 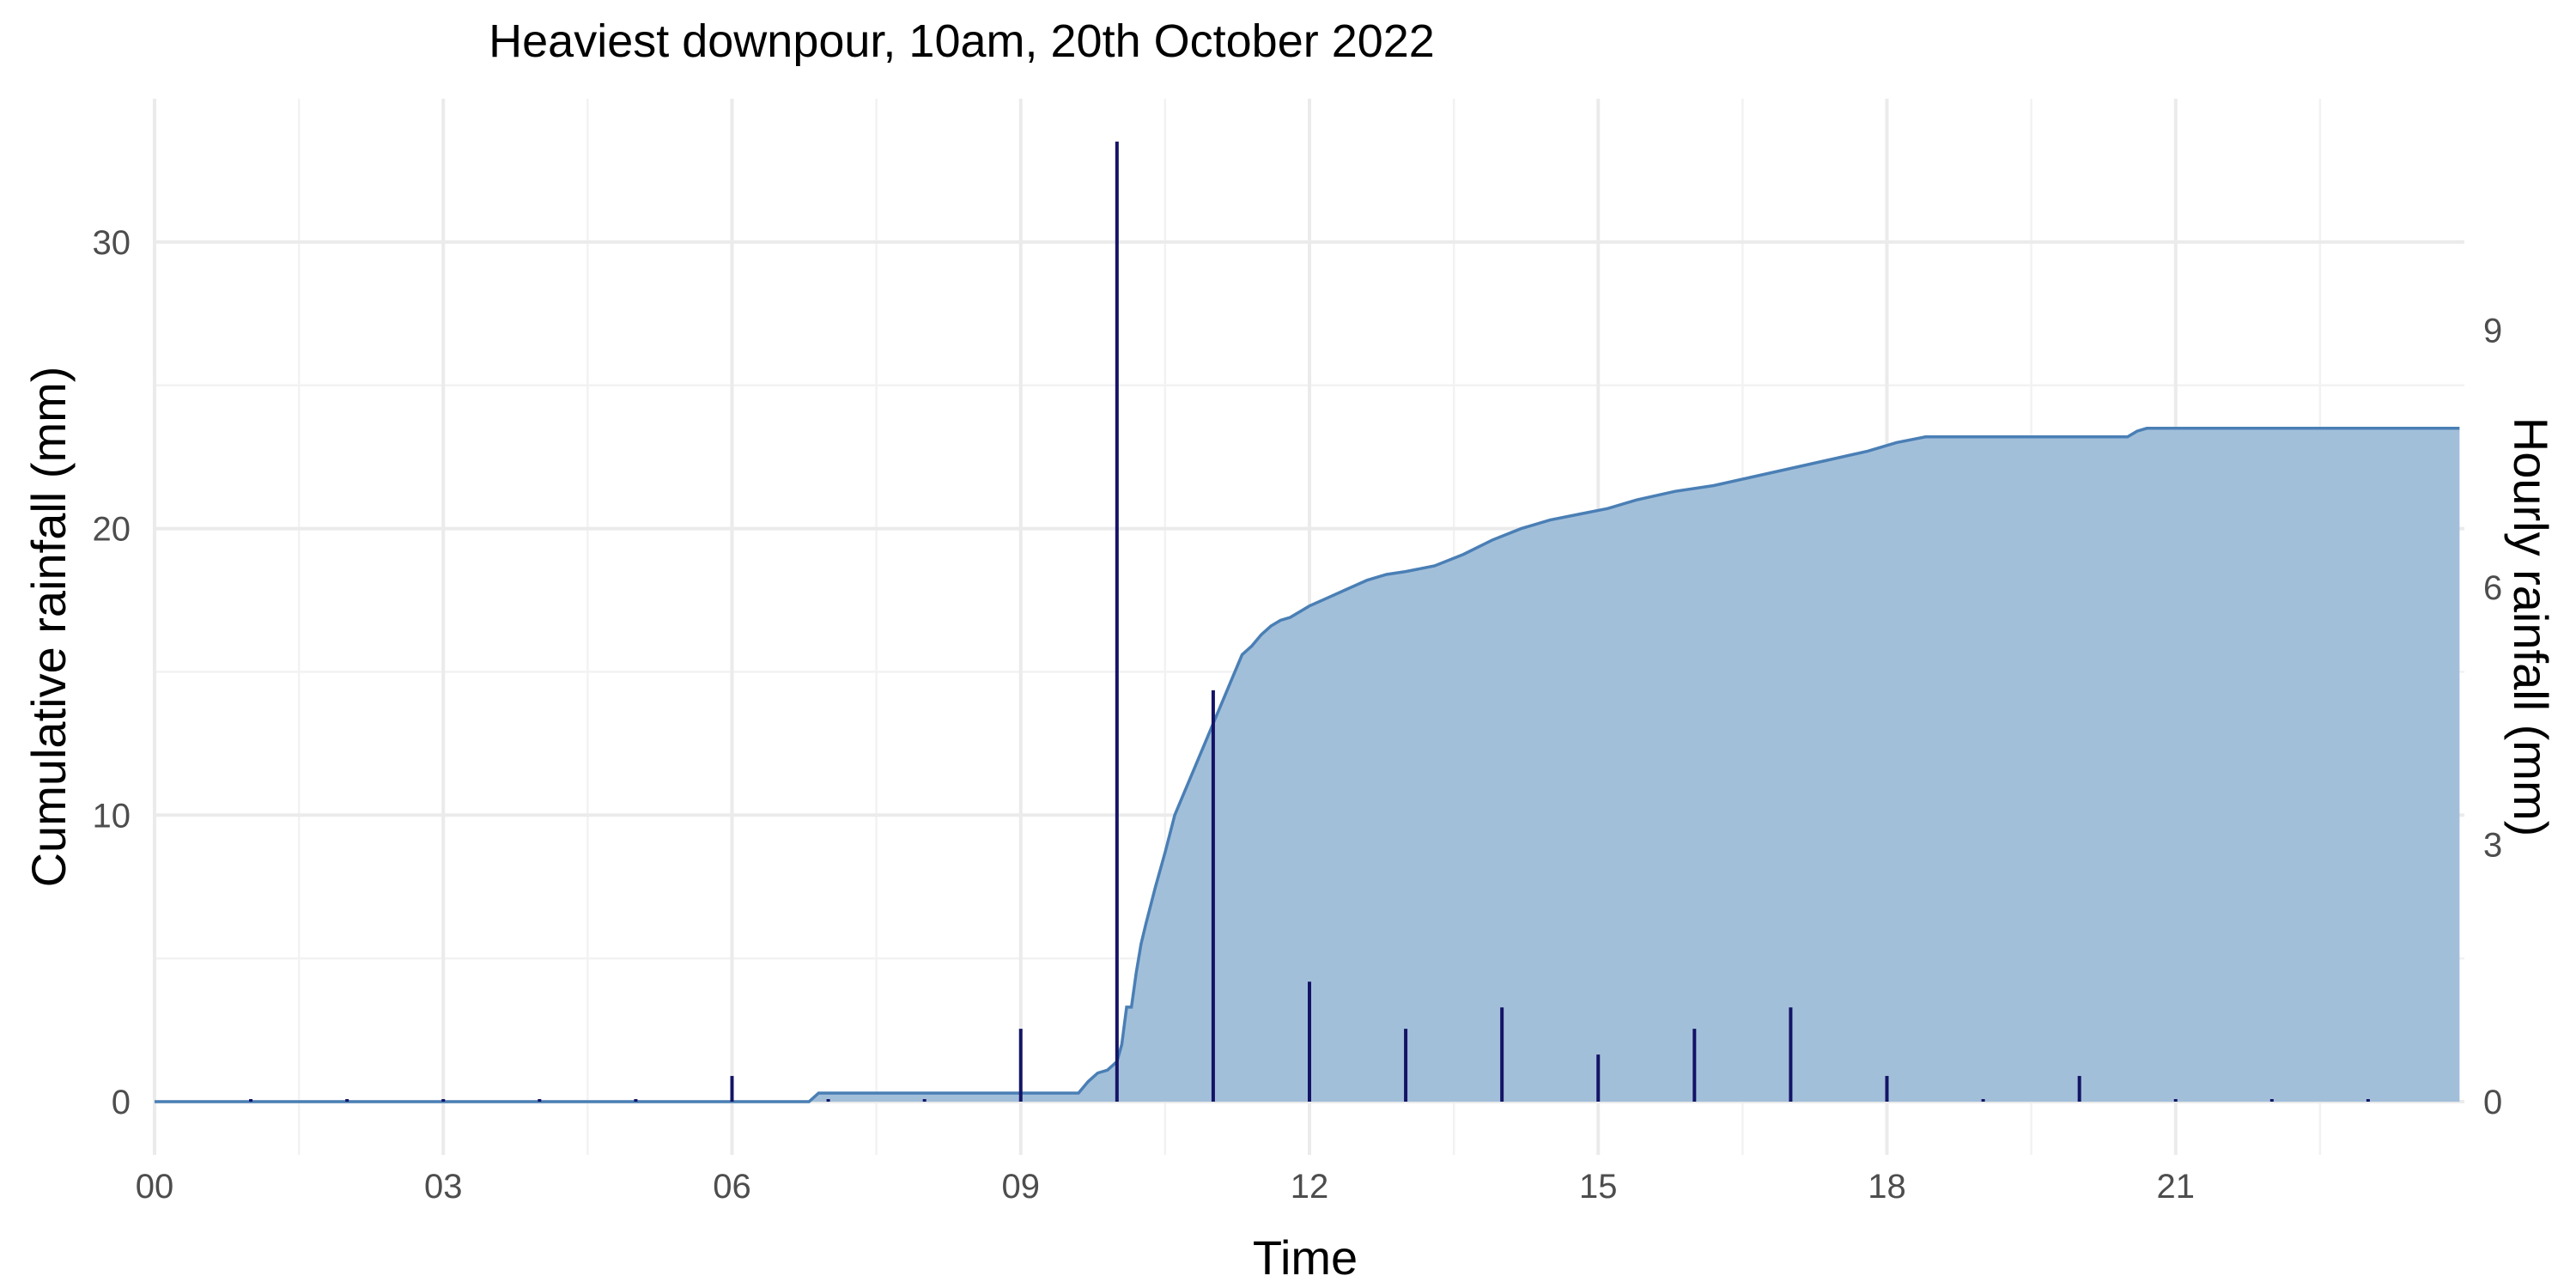 I want to click on x-tick-label: 06, so click(x=732, y=1187).